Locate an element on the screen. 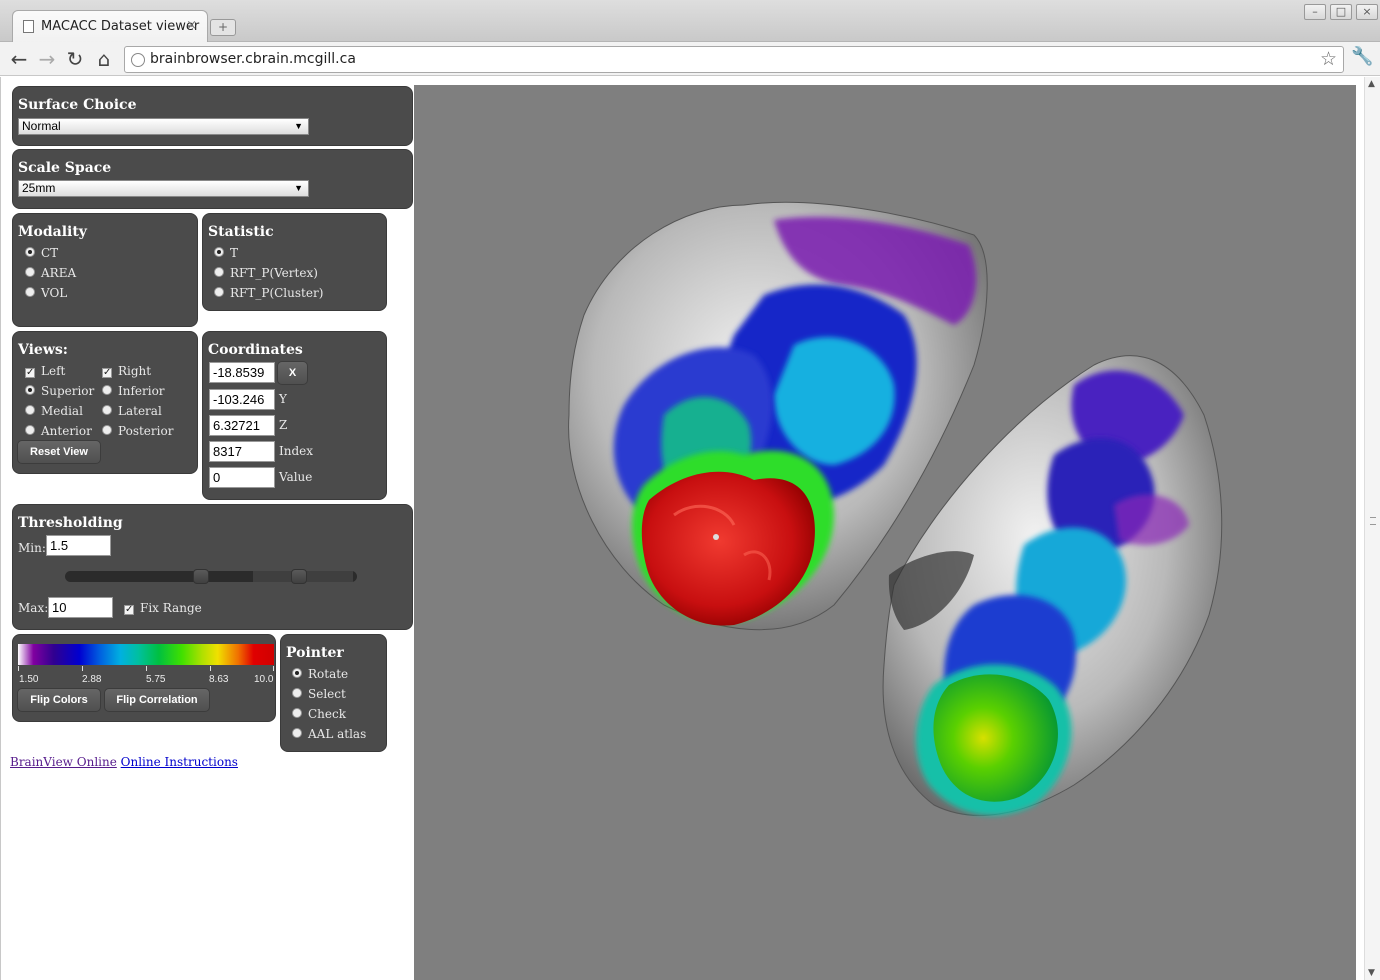 The width and height of the screenshot is (1380, 980). scale-space-title: Scale Space is located at coordinates (65, 168).